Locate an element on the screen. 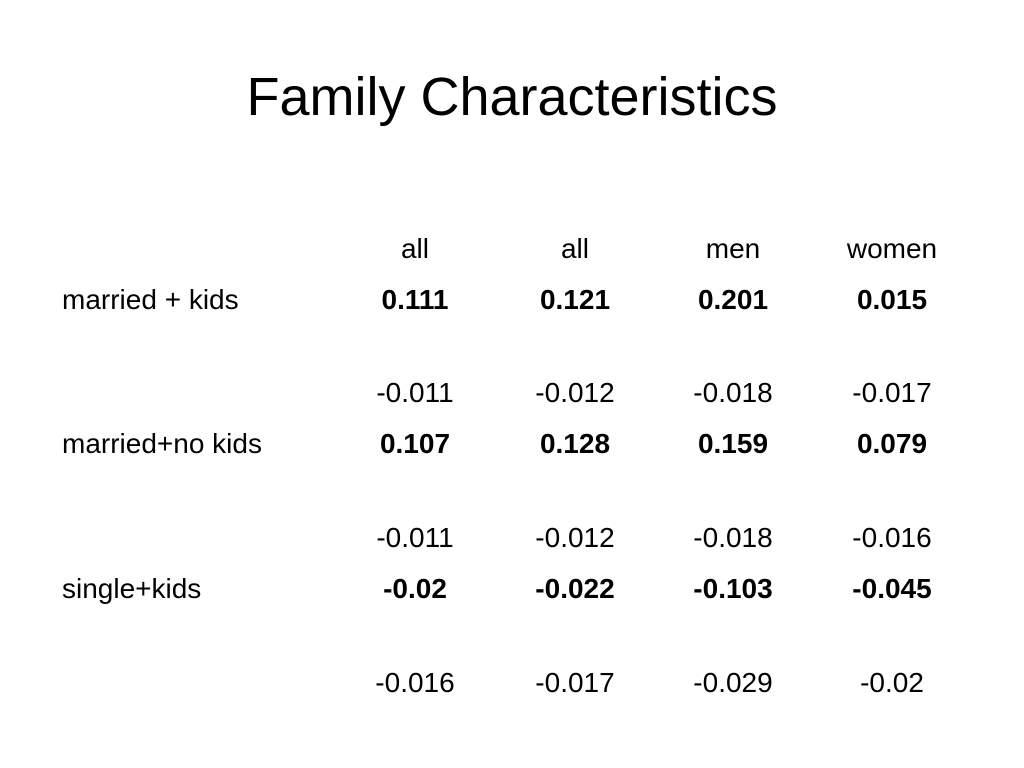 Image resolution: width=1024 pixels, height=768 pixels. coefficient-cell: 0.201 is located at coordinates (733, 299).